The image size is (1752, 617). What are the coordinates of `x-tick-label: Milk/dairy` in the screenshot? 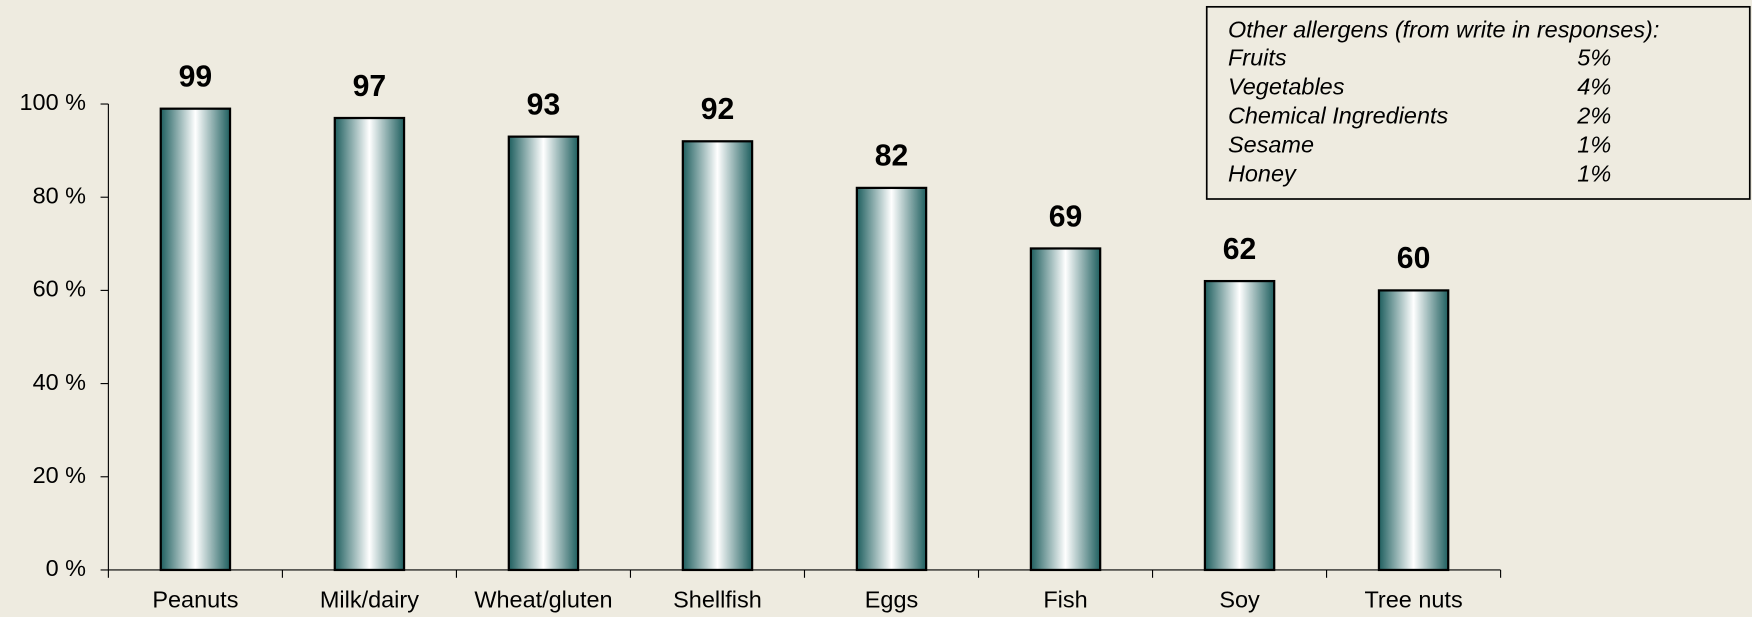 It's located at (369, 599).